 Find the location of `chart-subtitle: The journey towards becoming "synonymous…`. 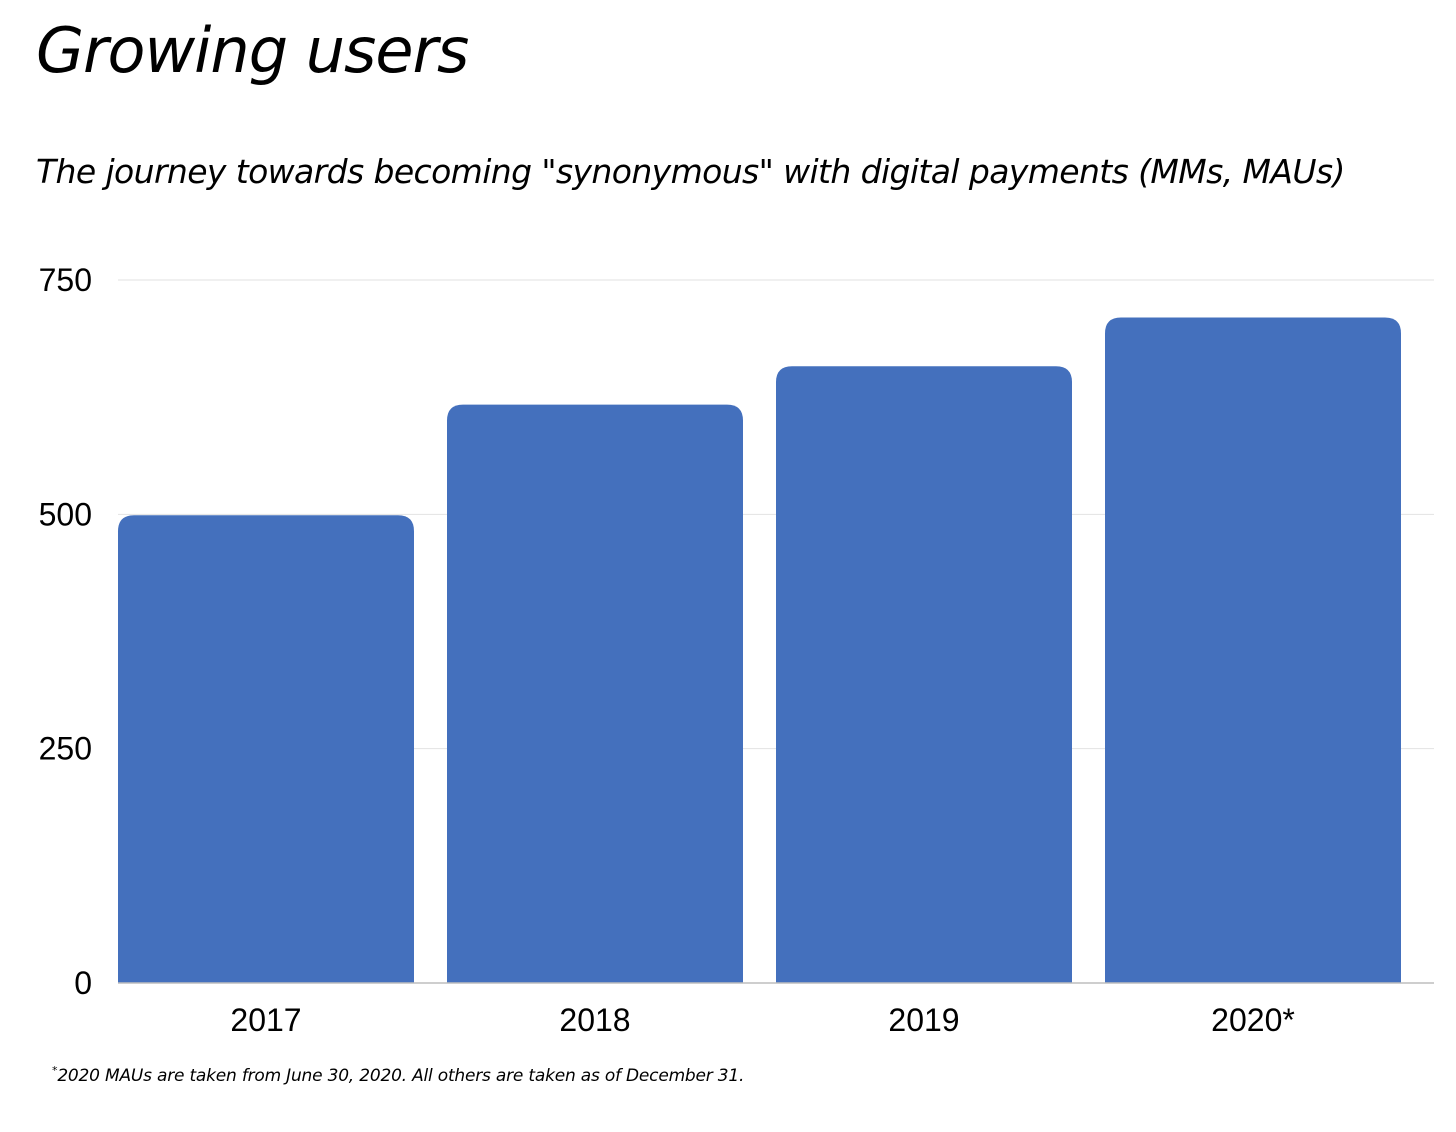

chart-subtitle: The journey towards becoming "synonymous… is located at coordinates (690, 171).